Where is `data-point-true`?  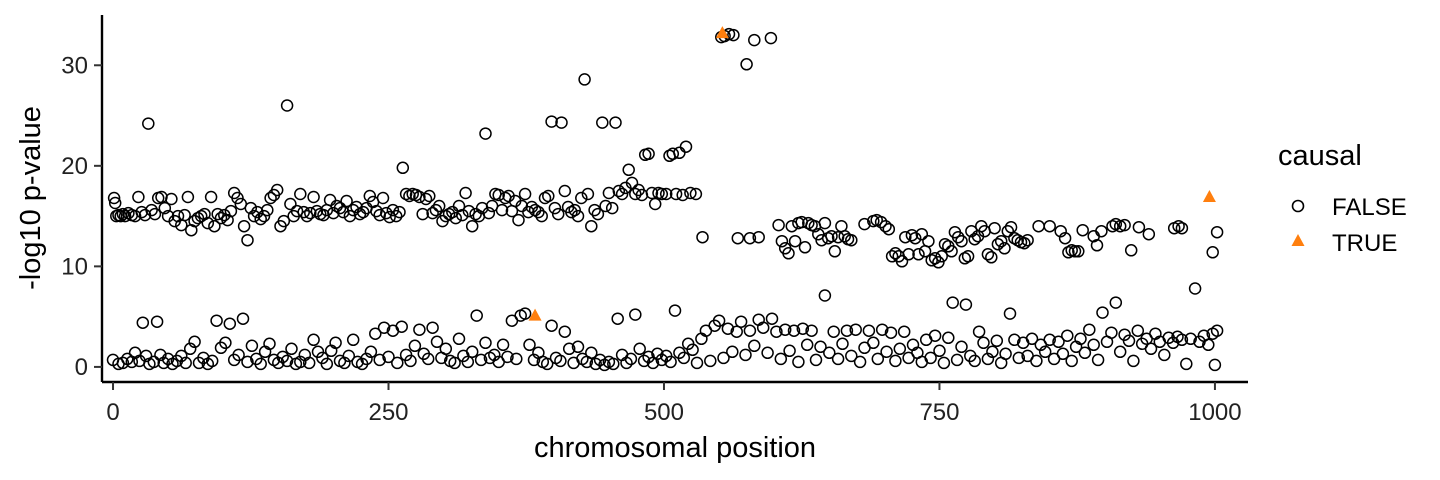
data-point-true is located at coordinates (722, 32).